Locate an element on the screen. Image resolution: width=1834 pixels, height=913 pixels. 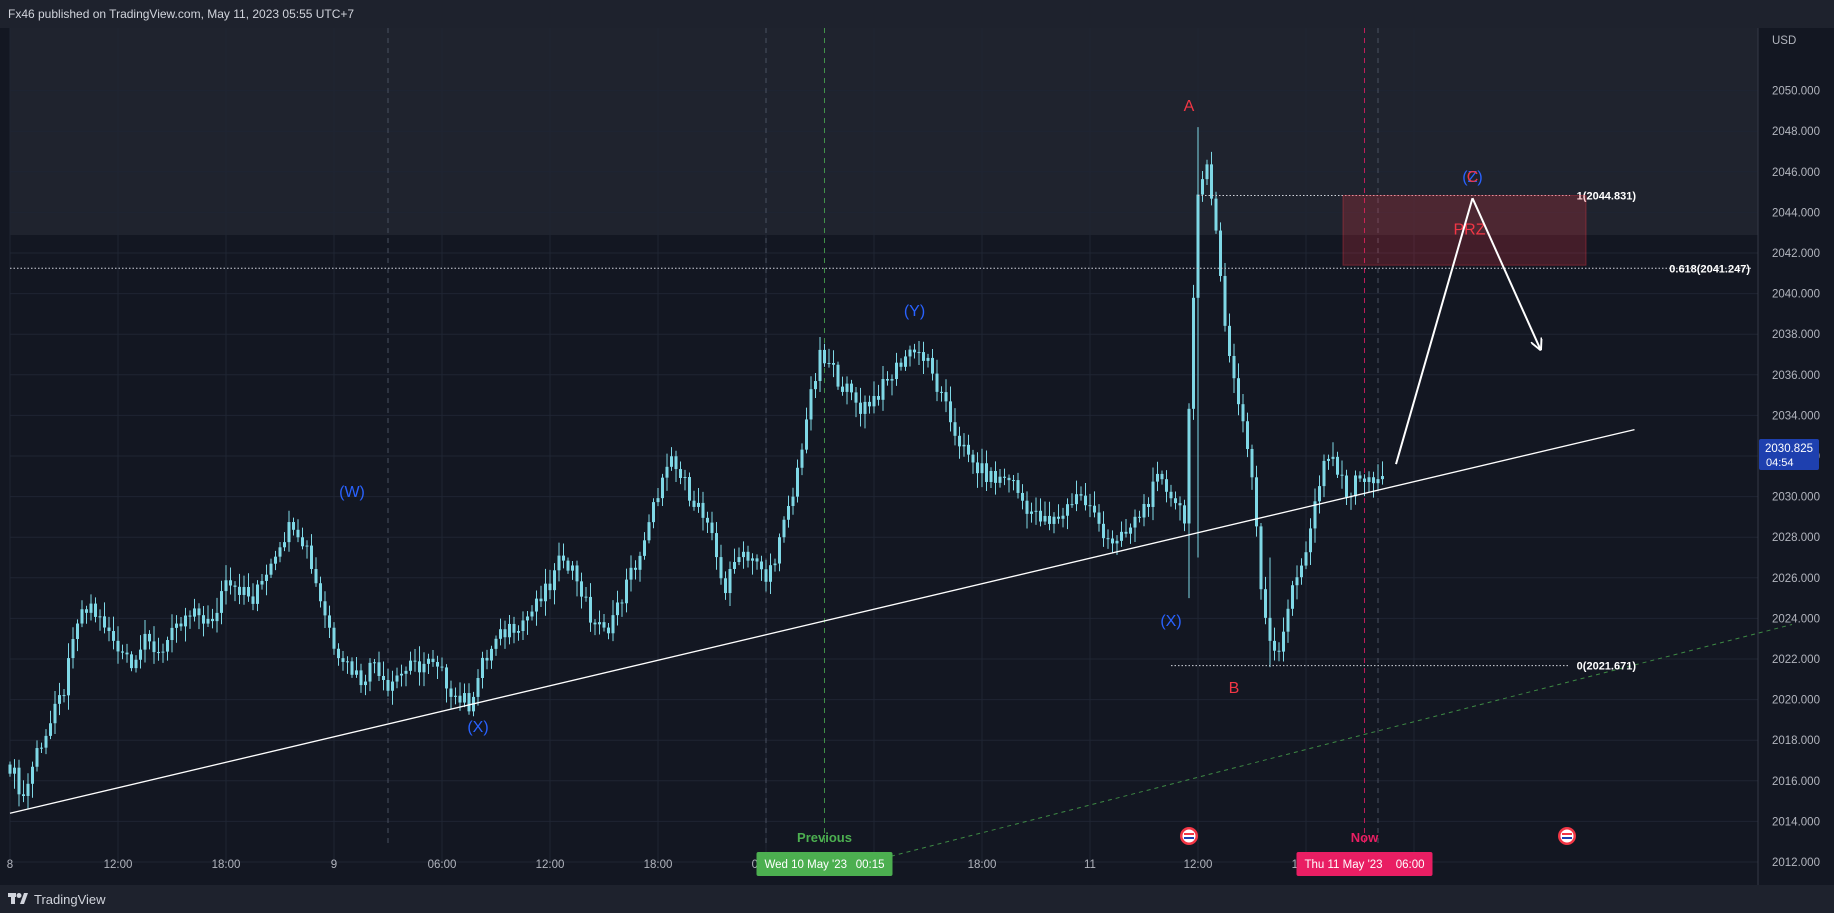
wave-label: (Z) is located at coordinates (1472, 177).